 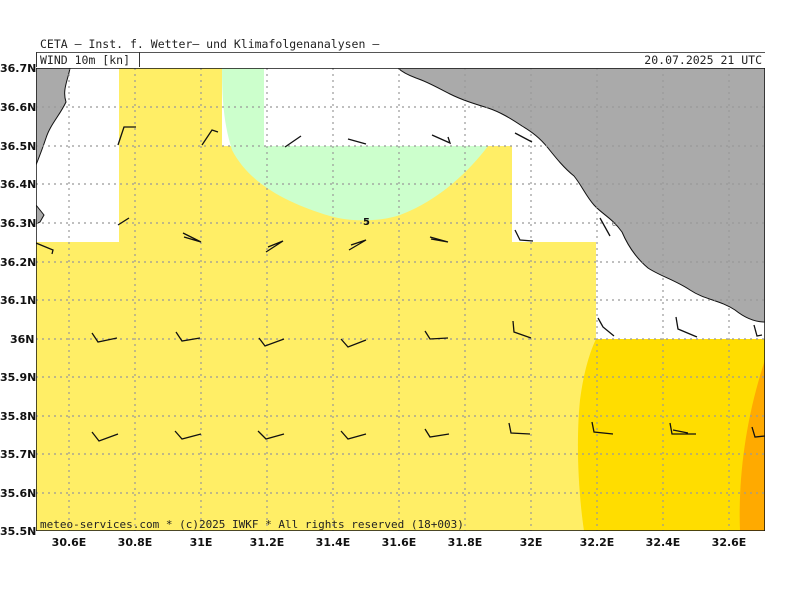 I want to click on header-rule, so click(x=400, y=52).